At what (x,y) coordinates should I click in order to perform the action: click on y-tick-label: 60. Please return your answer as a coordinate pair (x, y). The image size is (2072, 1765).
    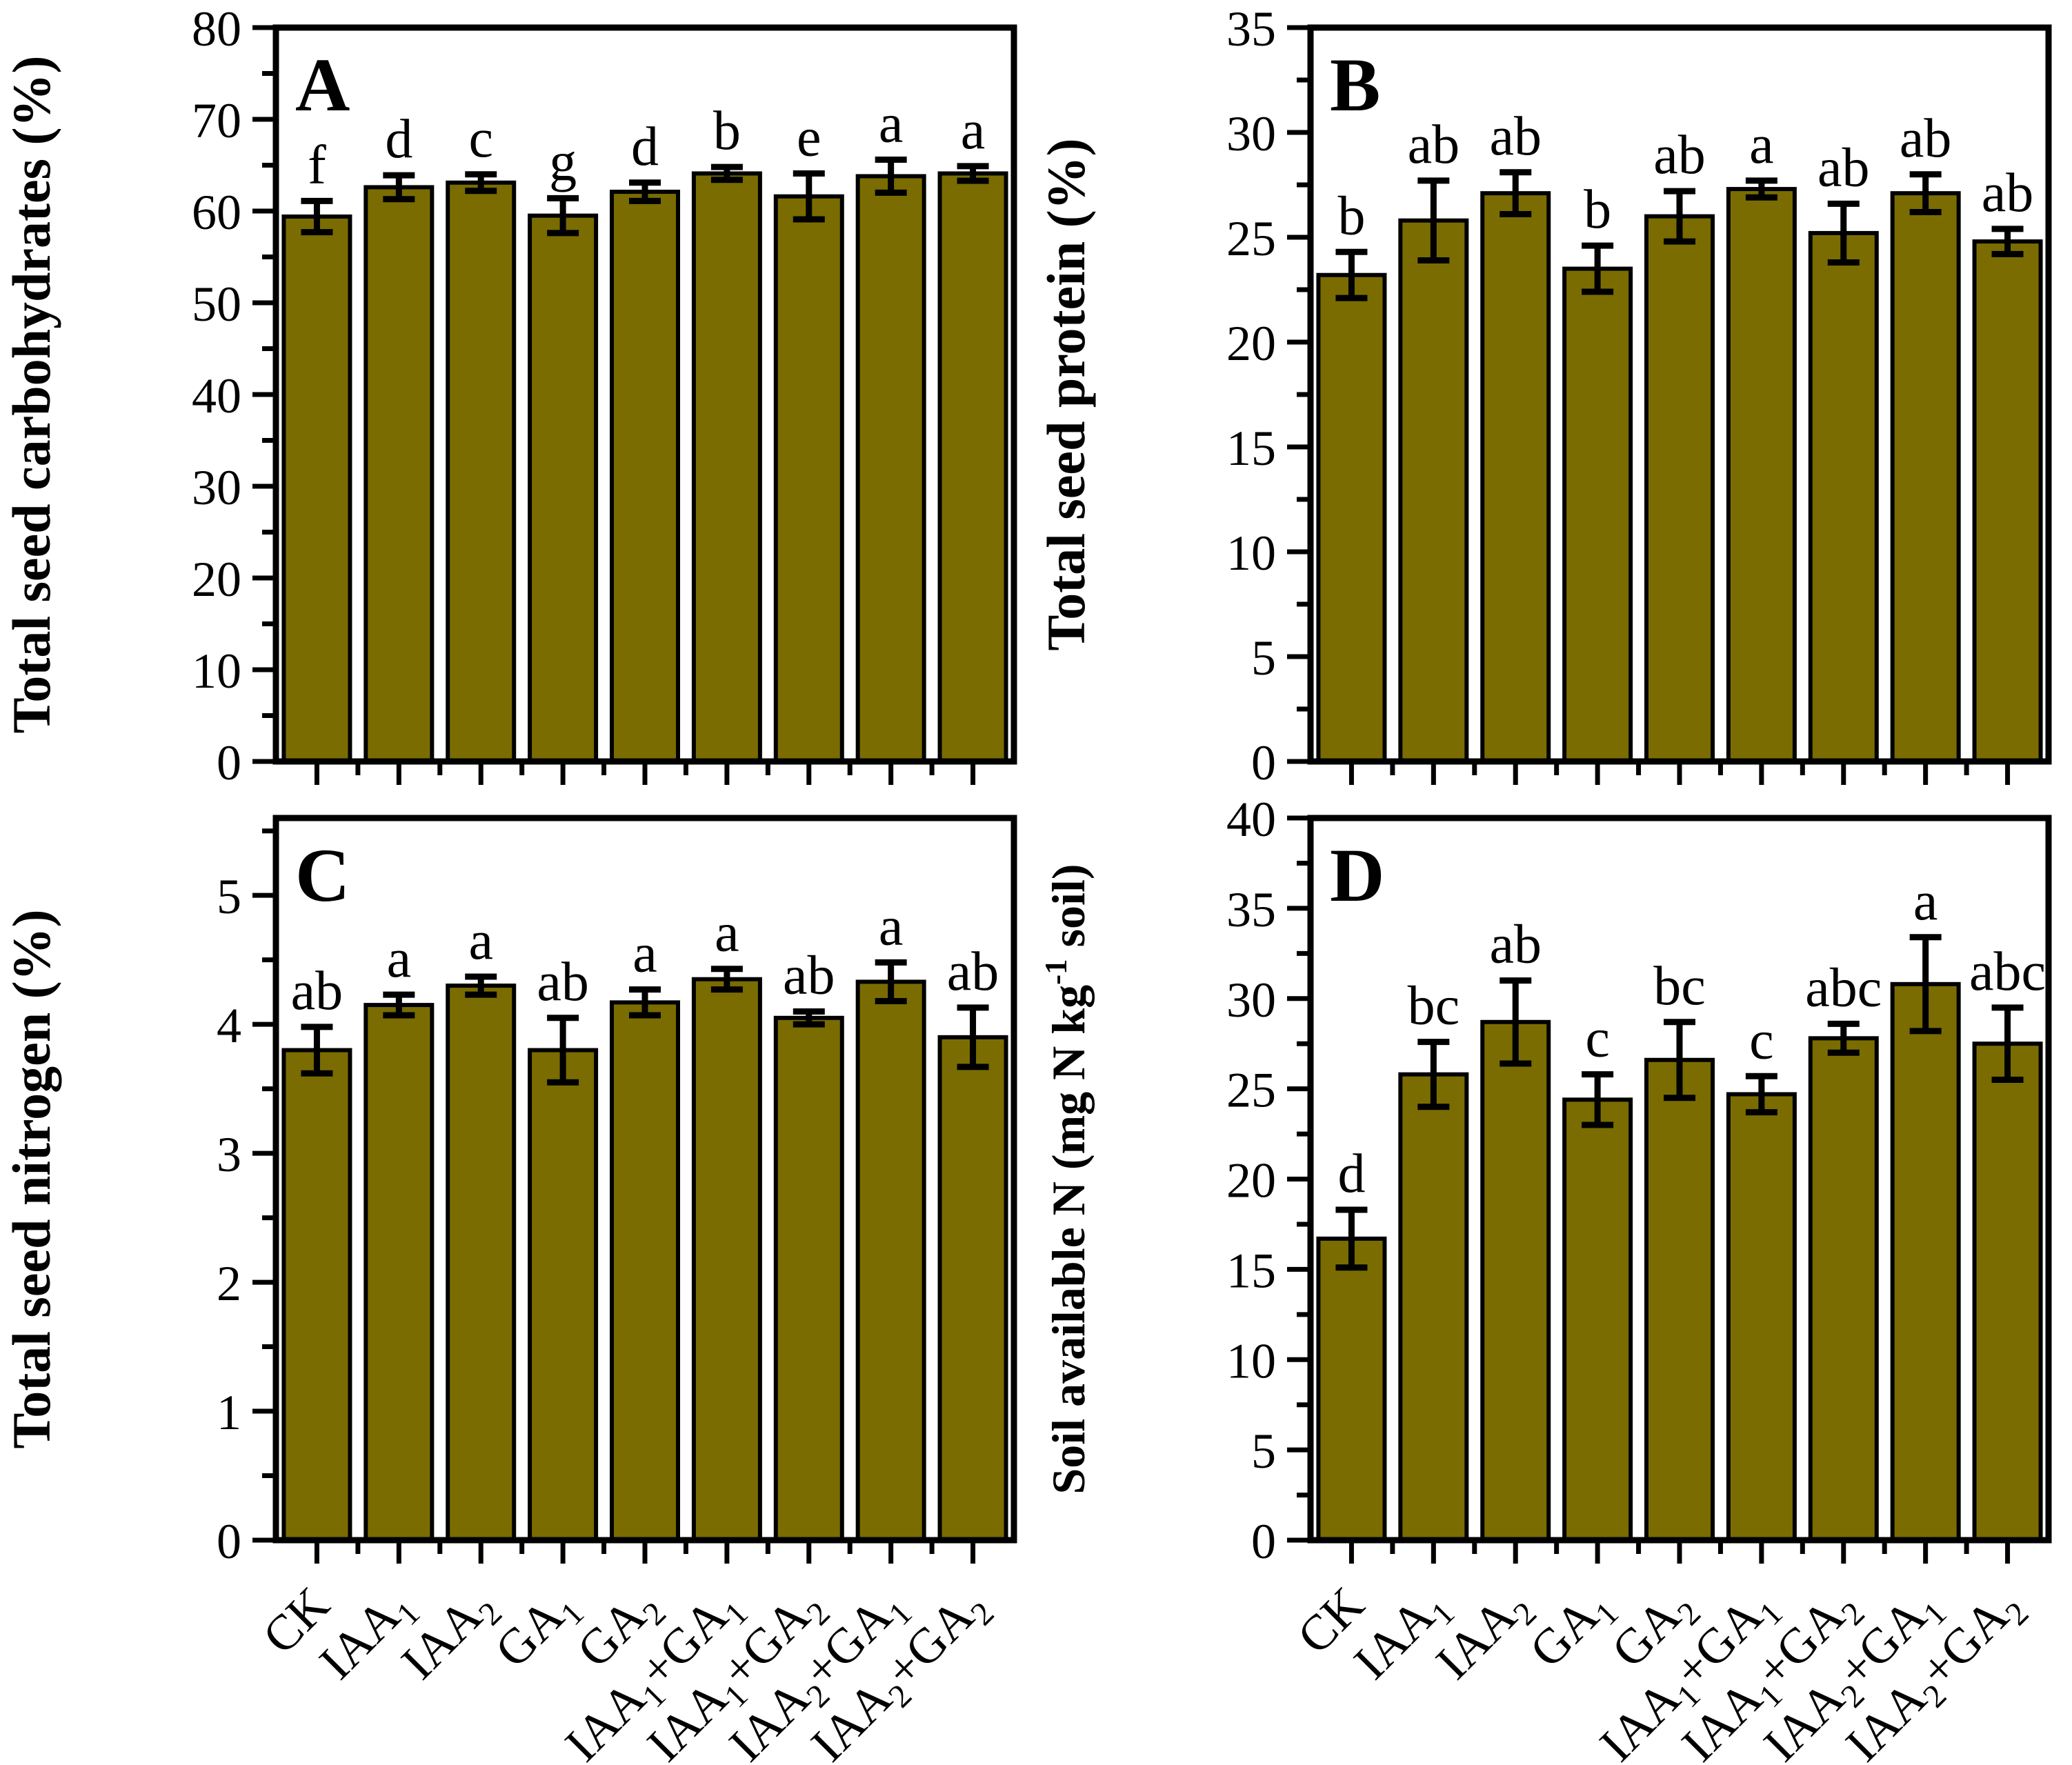
    Looking at the image, I should click on (216, 212).